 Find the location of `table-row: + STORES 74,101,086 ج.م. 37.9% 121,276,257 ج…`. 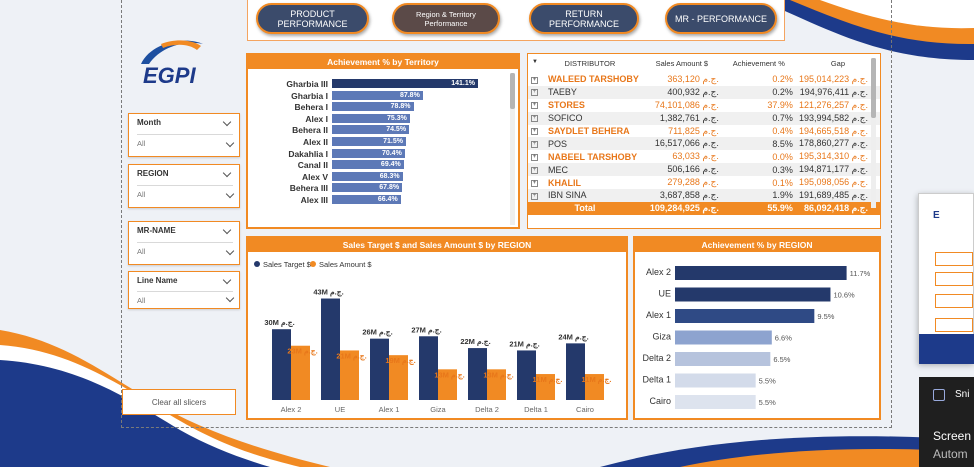

table-row: + STORES 74,101,086 ج.م. 37.9% 121,276,257 ج… is located at coordinates (704, 105).